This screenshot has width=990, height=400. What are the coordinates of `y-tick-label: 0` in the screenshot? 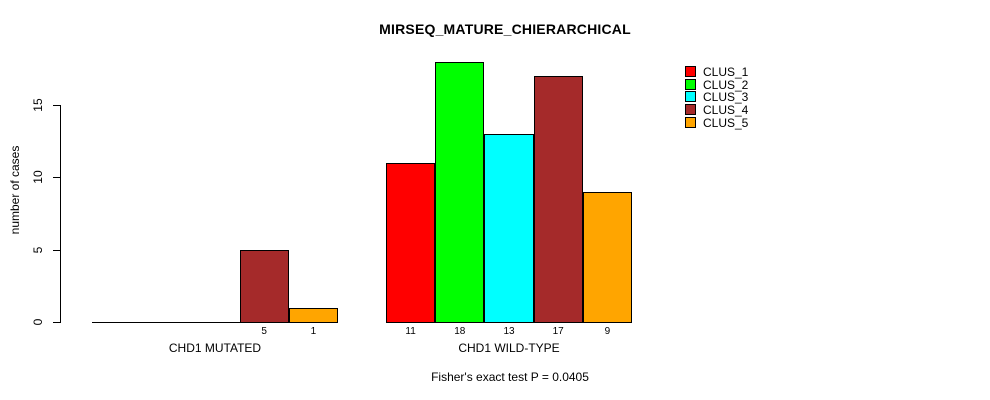 It's located at (38, 322).